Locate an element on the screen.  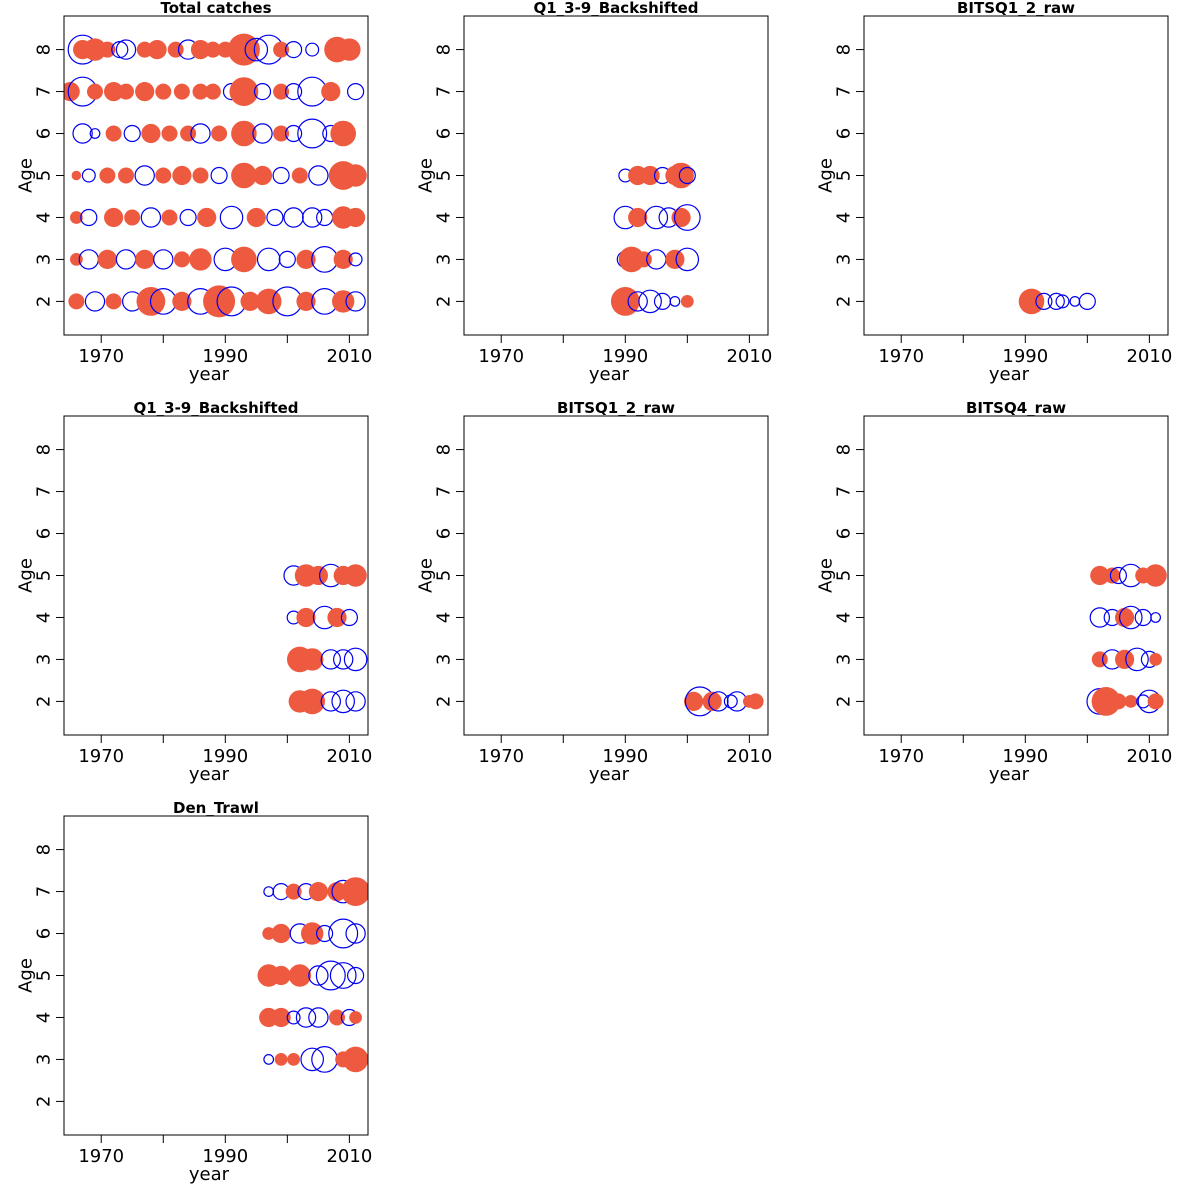
panel-title: BITSQ1_2_raw is located at coordinates (1016, 8).